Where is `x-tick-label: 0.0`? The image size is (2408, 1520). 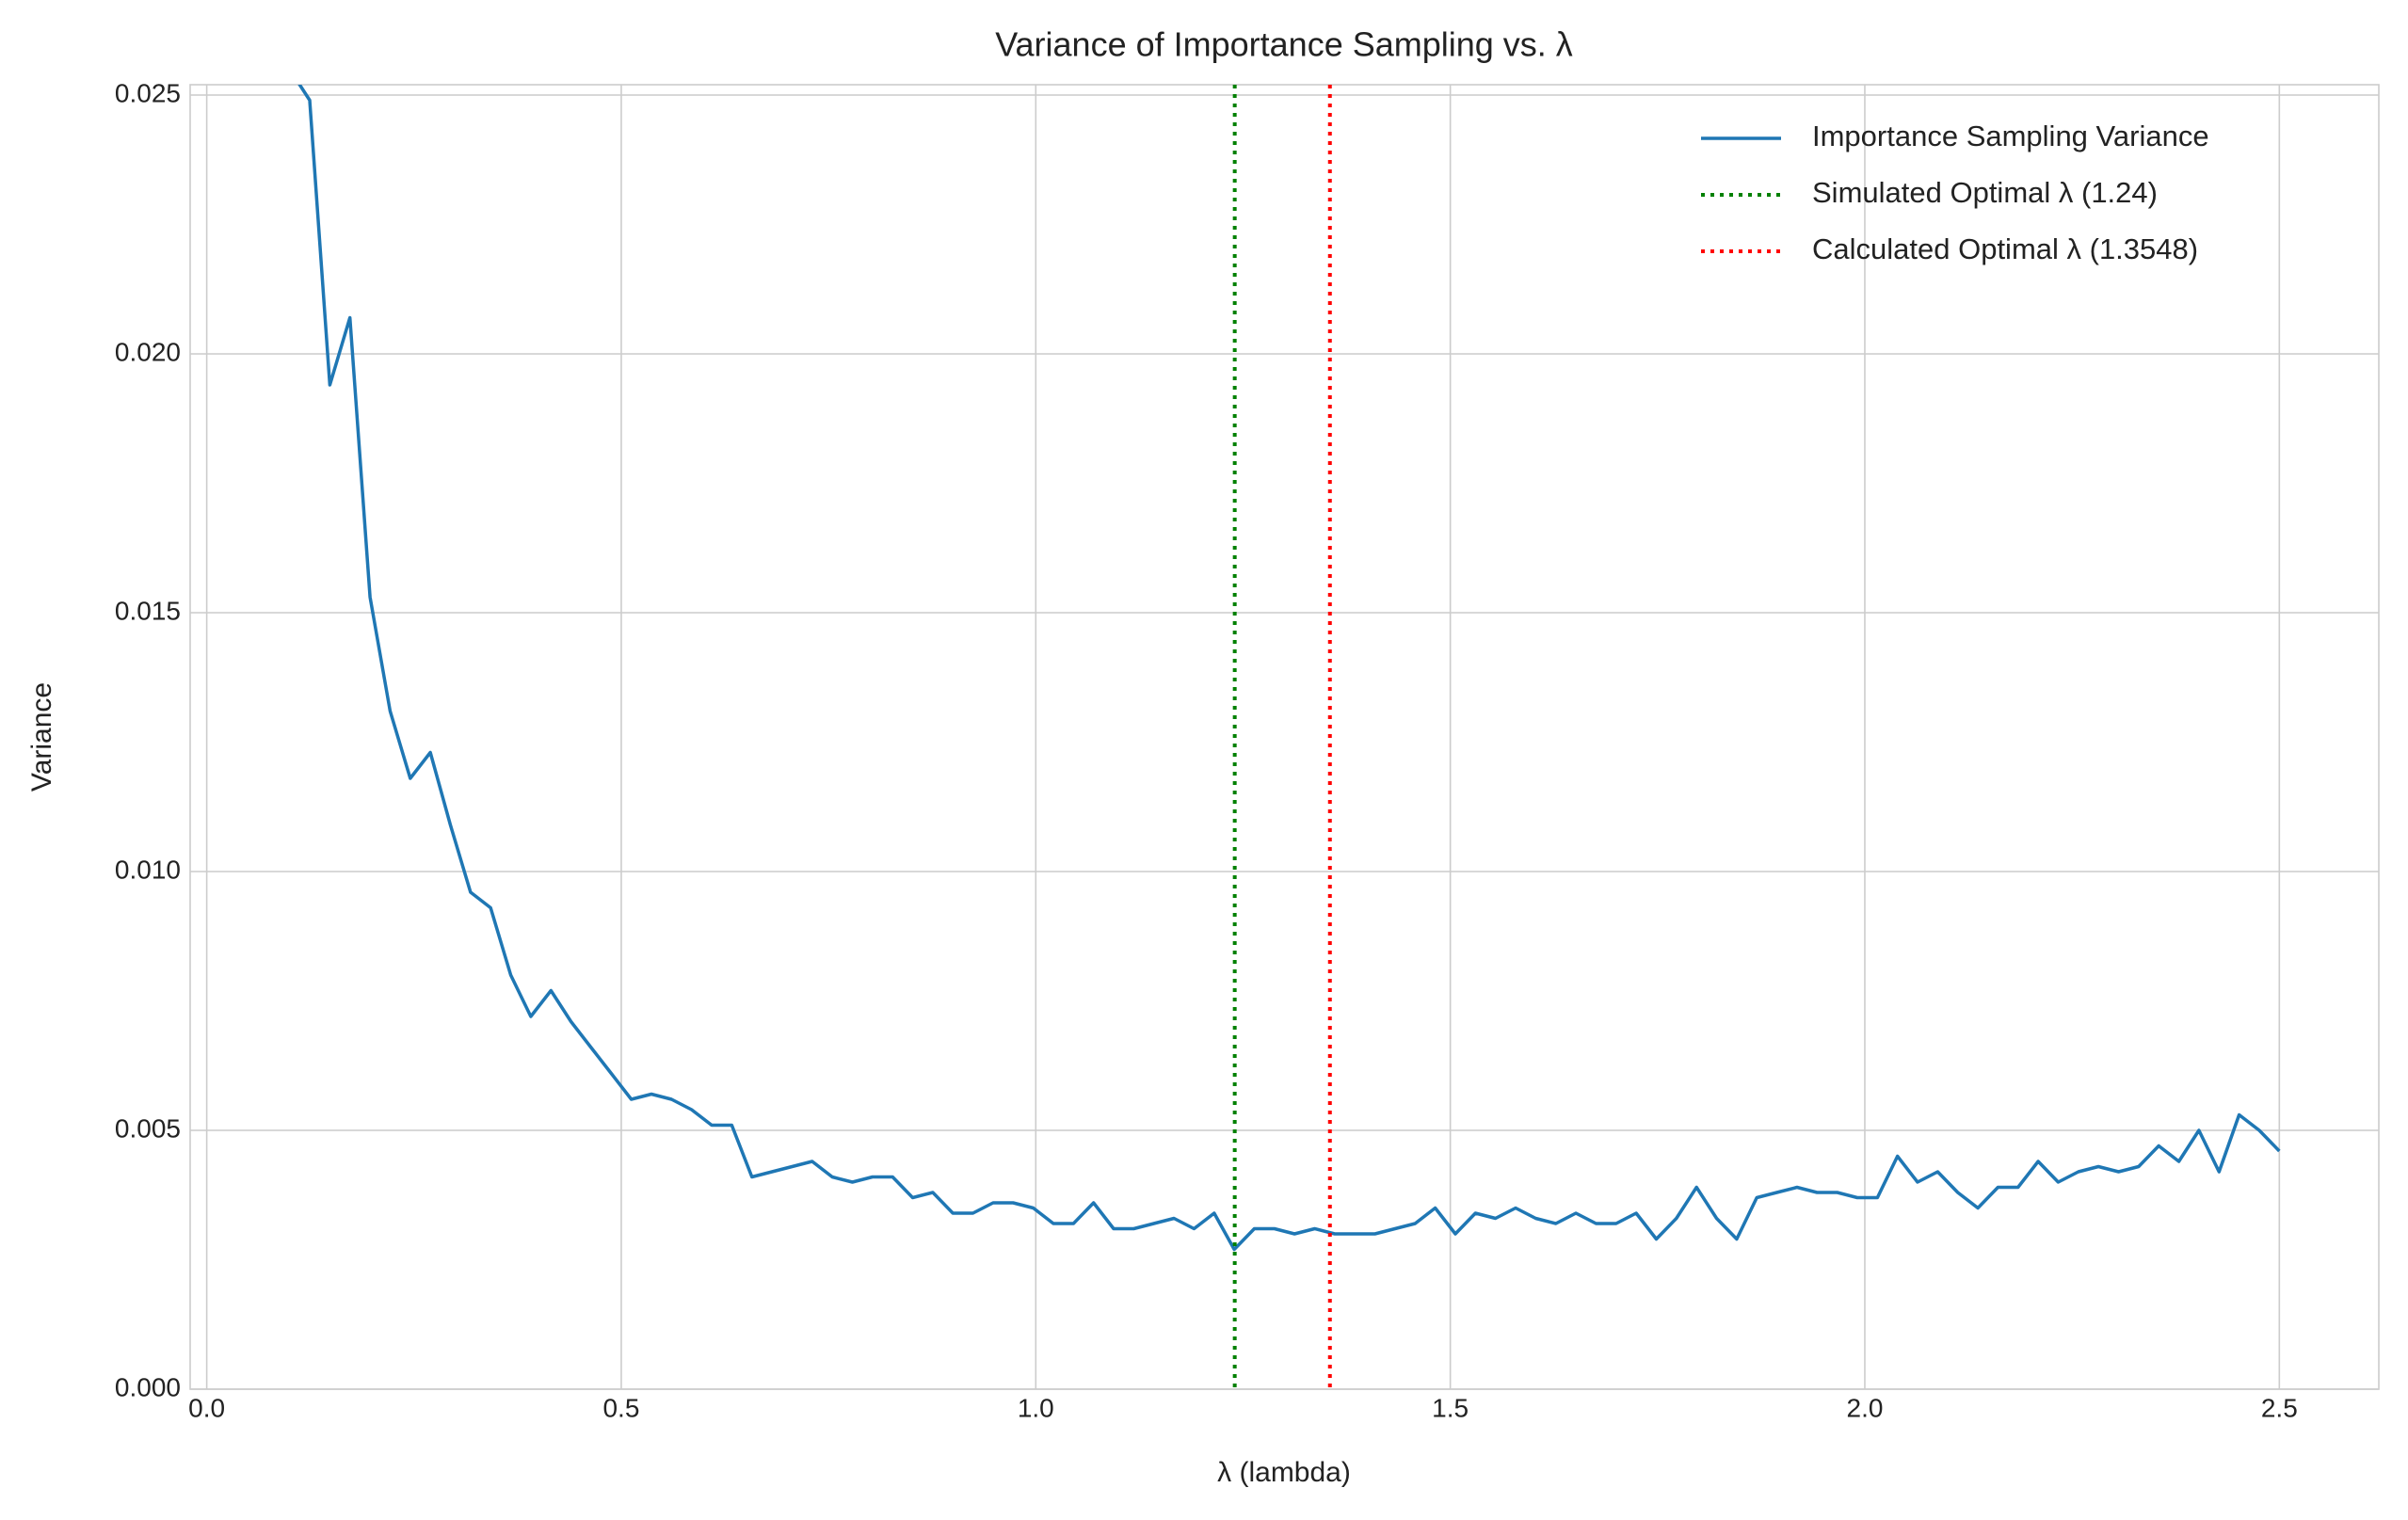 x-tick-label: 0.0 is located at coordinates (206, 1407).